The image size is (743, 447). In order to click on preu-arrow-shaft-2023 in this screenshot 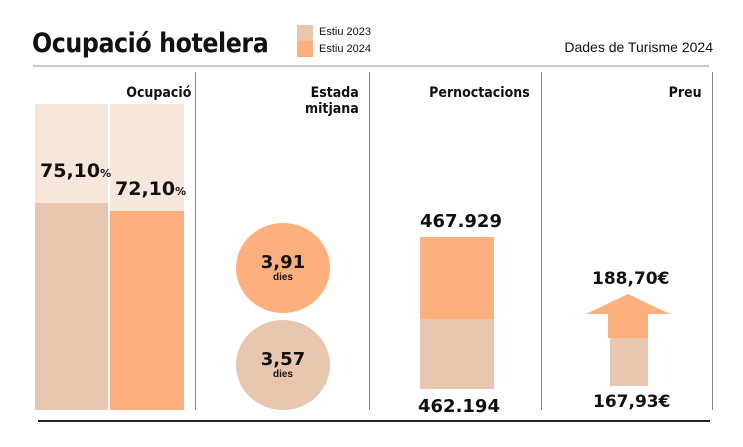, I will do `click(629, 362)`.